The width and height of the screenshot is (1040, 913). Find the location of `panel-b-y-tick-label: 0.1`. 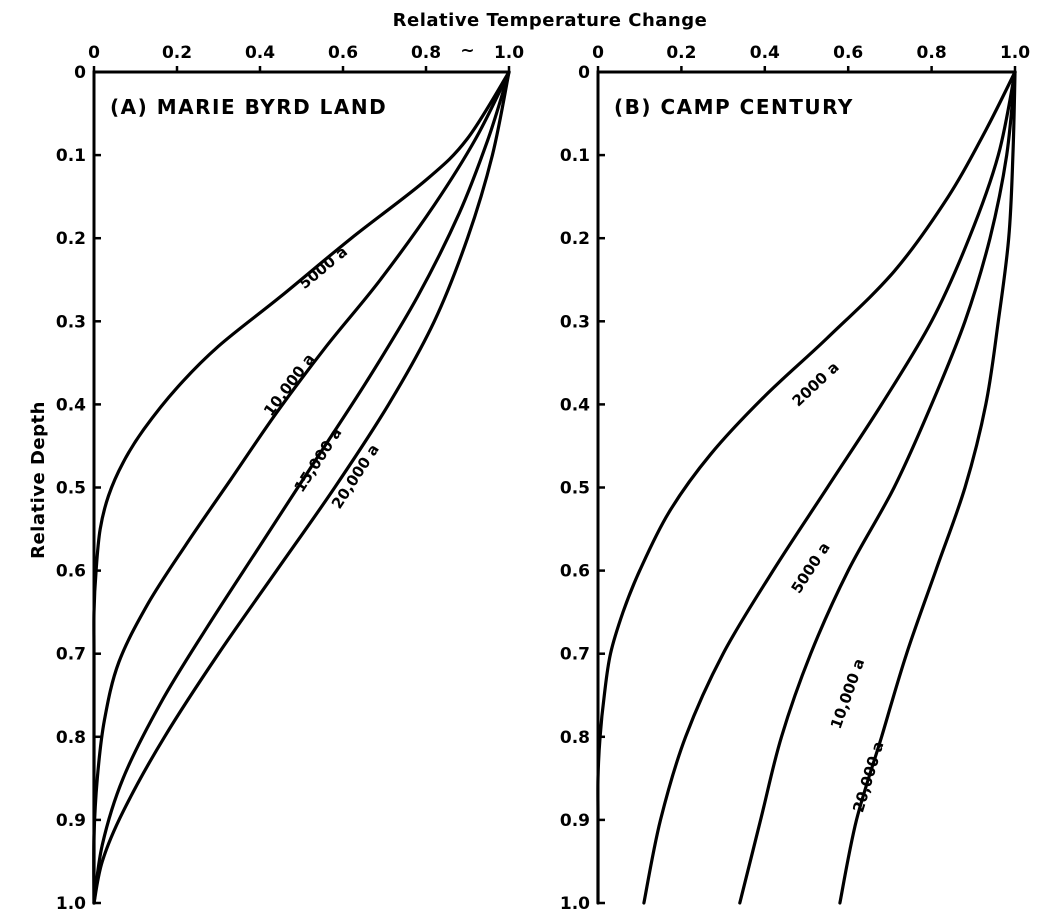

panel-b-y-tick-label: 0.1 is located at coordinates (575, 156).